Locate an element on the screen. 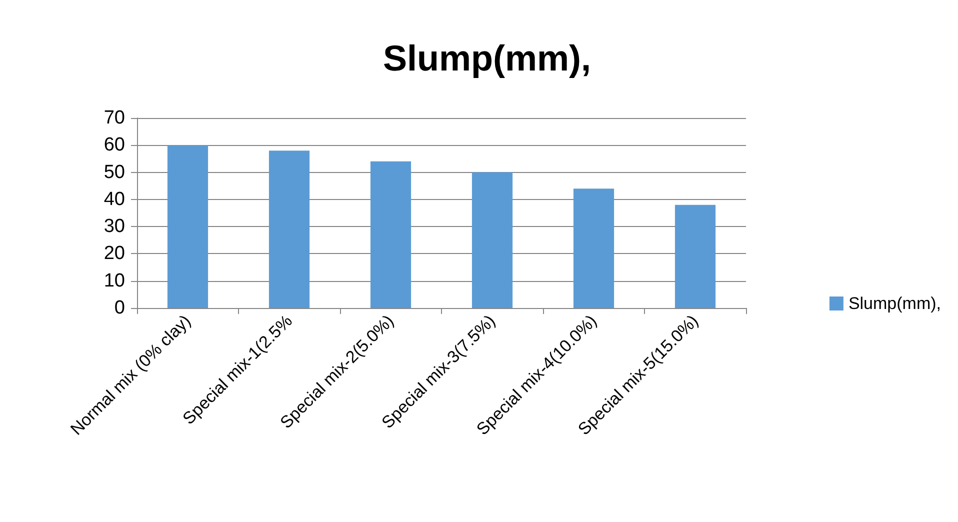 The width and height of the screenshot is (958, 522). y-tick-label: 70 is located at coordinates (114, 118).